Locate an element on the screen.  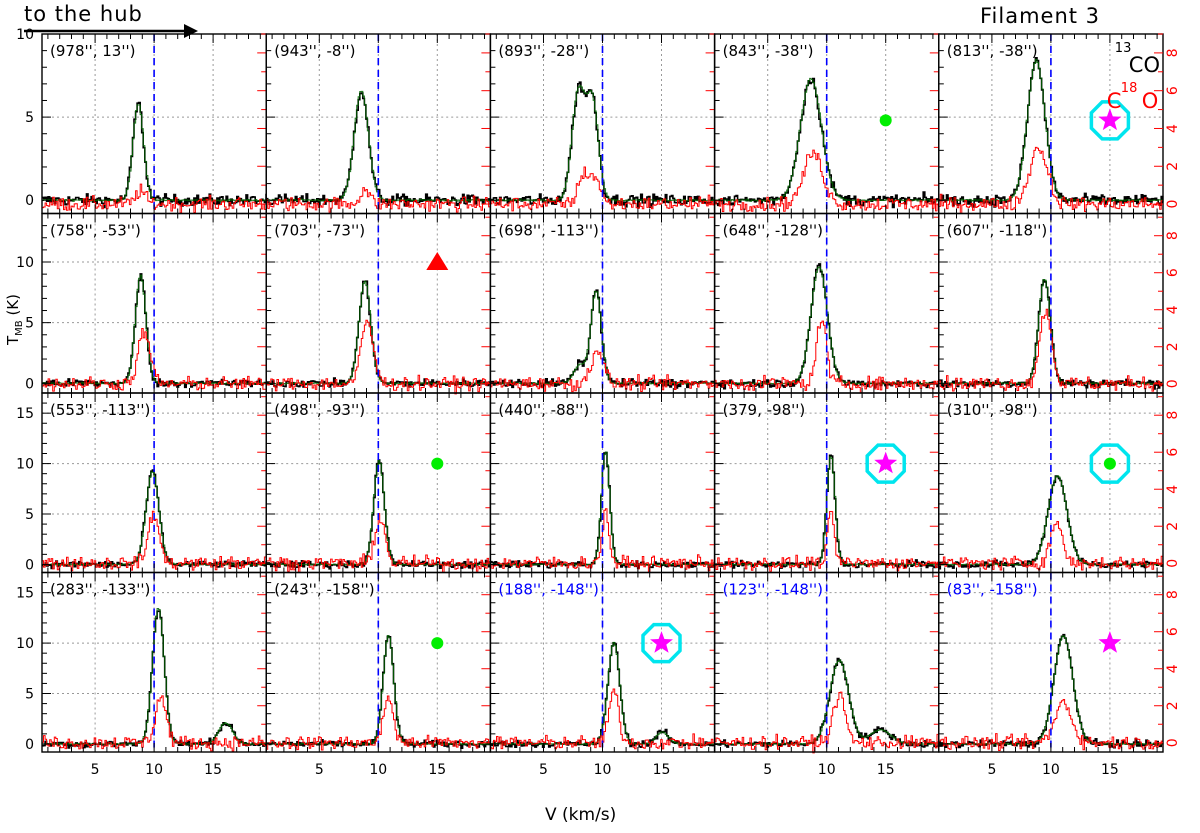
spectrum-panel: 0 5 10 15 5 10 15 (283'', -133'') is located at coordinates (141, 674).